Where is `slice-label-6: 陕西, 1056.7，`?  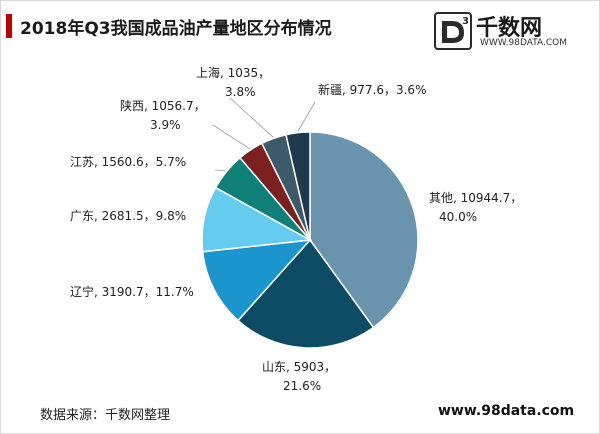
slice-label-6: 陕西, 1056.7， is located at coordinates (163, 105).